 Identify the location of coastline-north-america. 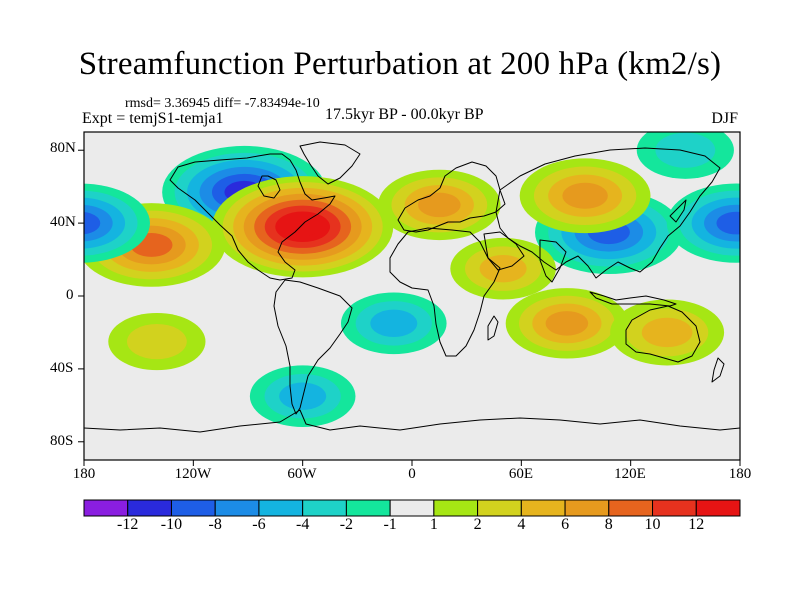
(252, 217).